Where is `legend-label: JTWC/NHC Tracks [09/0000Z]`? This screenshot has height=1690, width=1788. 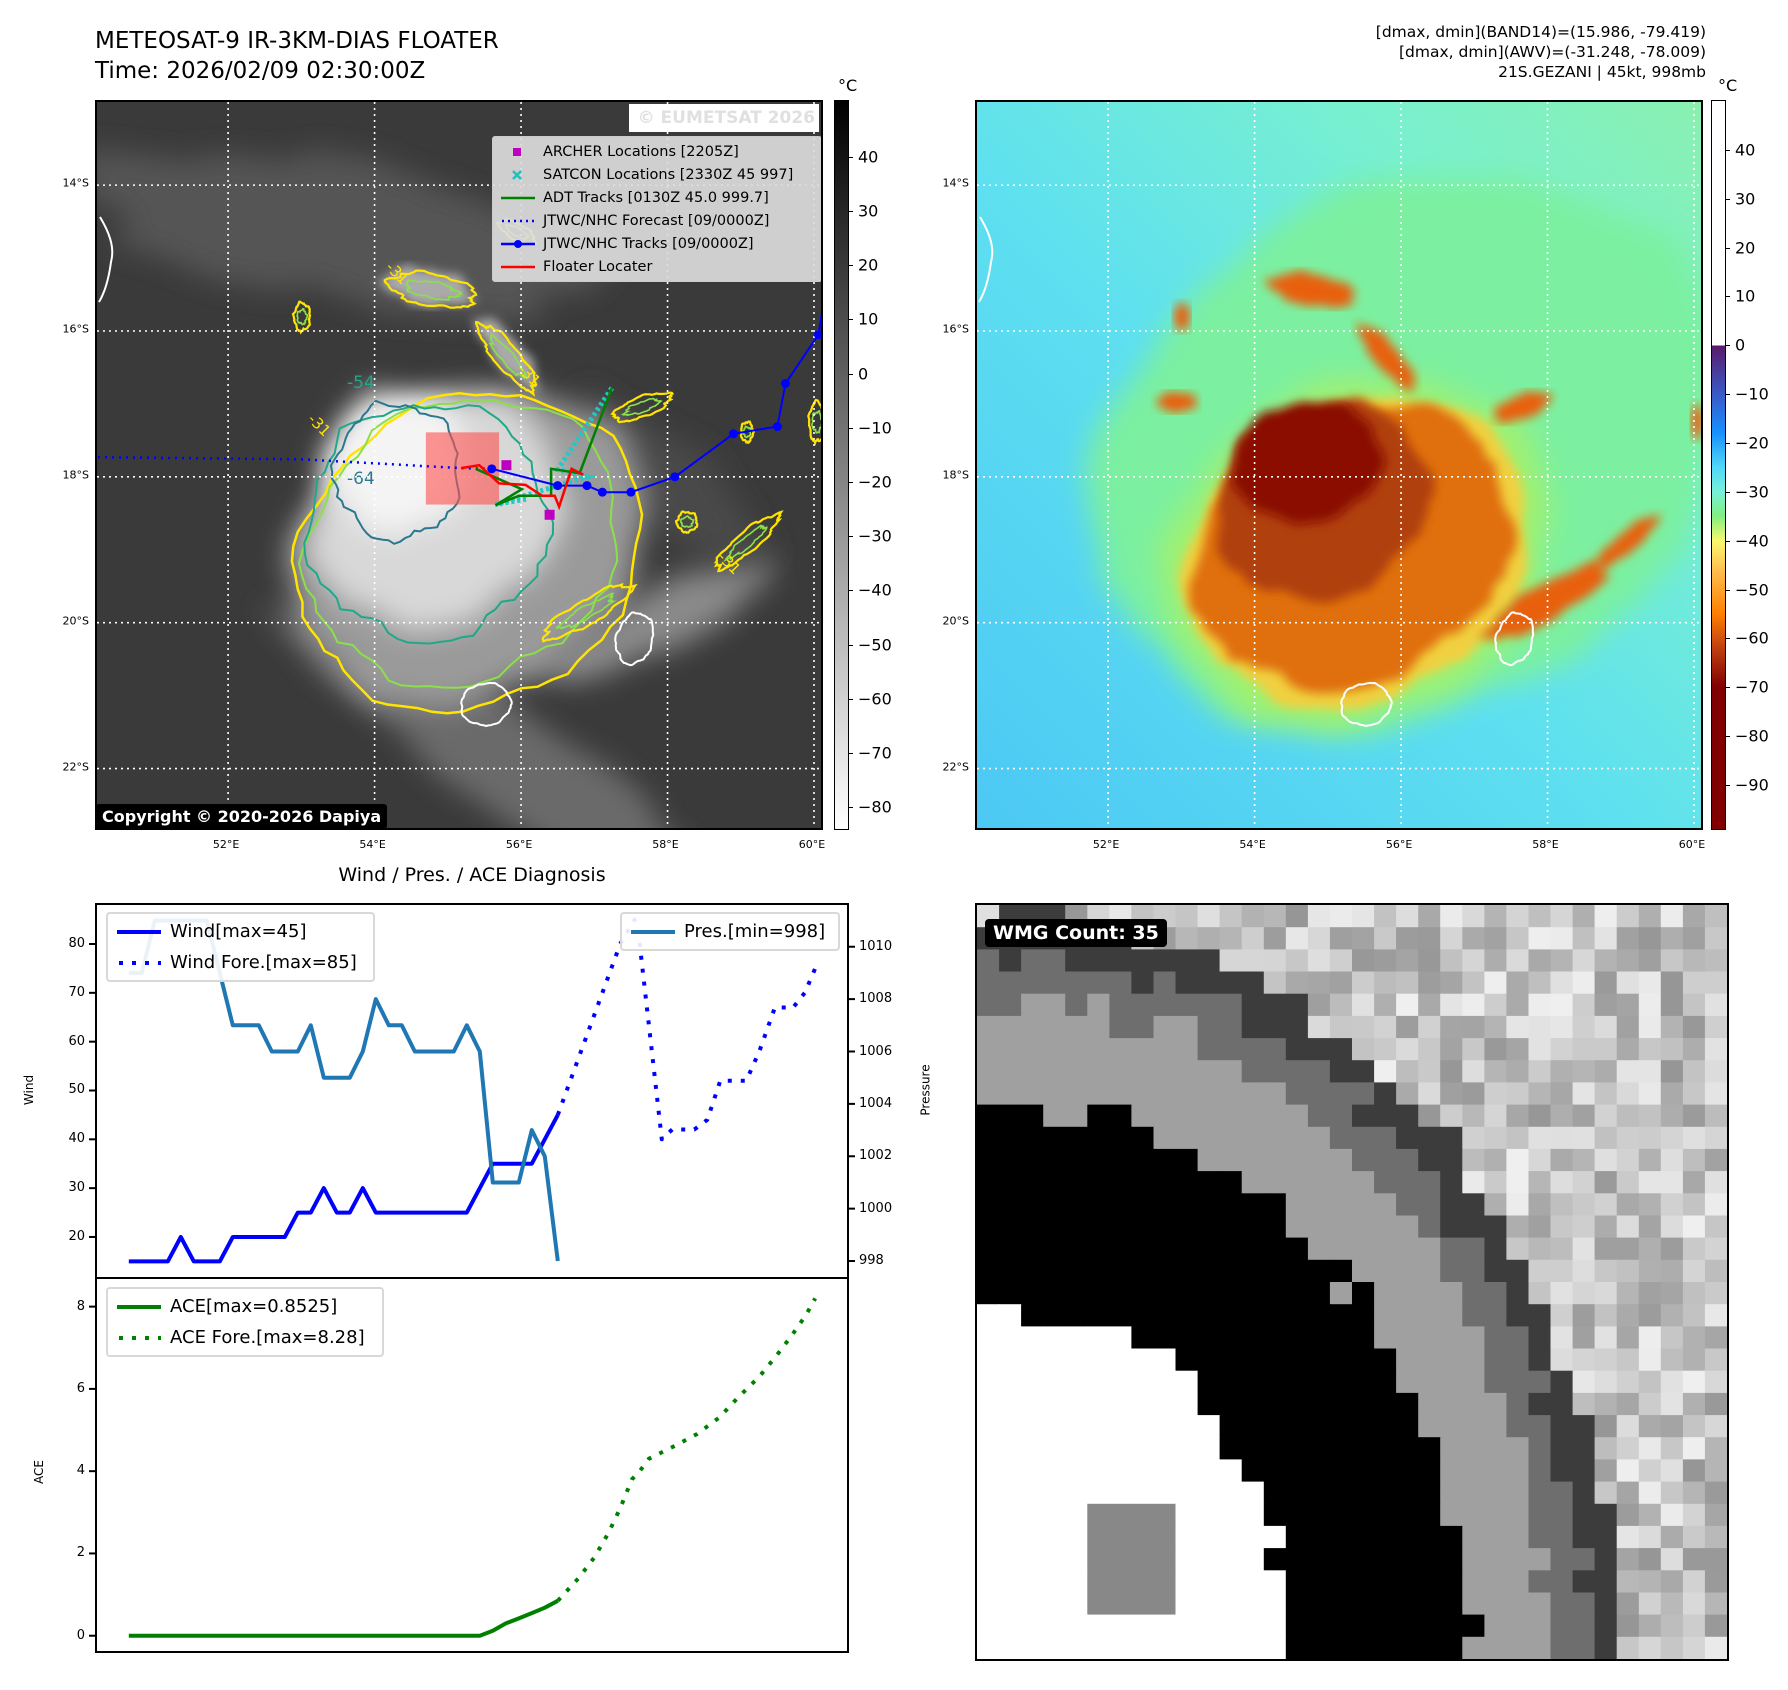 legend-label: JTWC/NHC Tracks [09/0000Z] is located at coordinates (648, 243).